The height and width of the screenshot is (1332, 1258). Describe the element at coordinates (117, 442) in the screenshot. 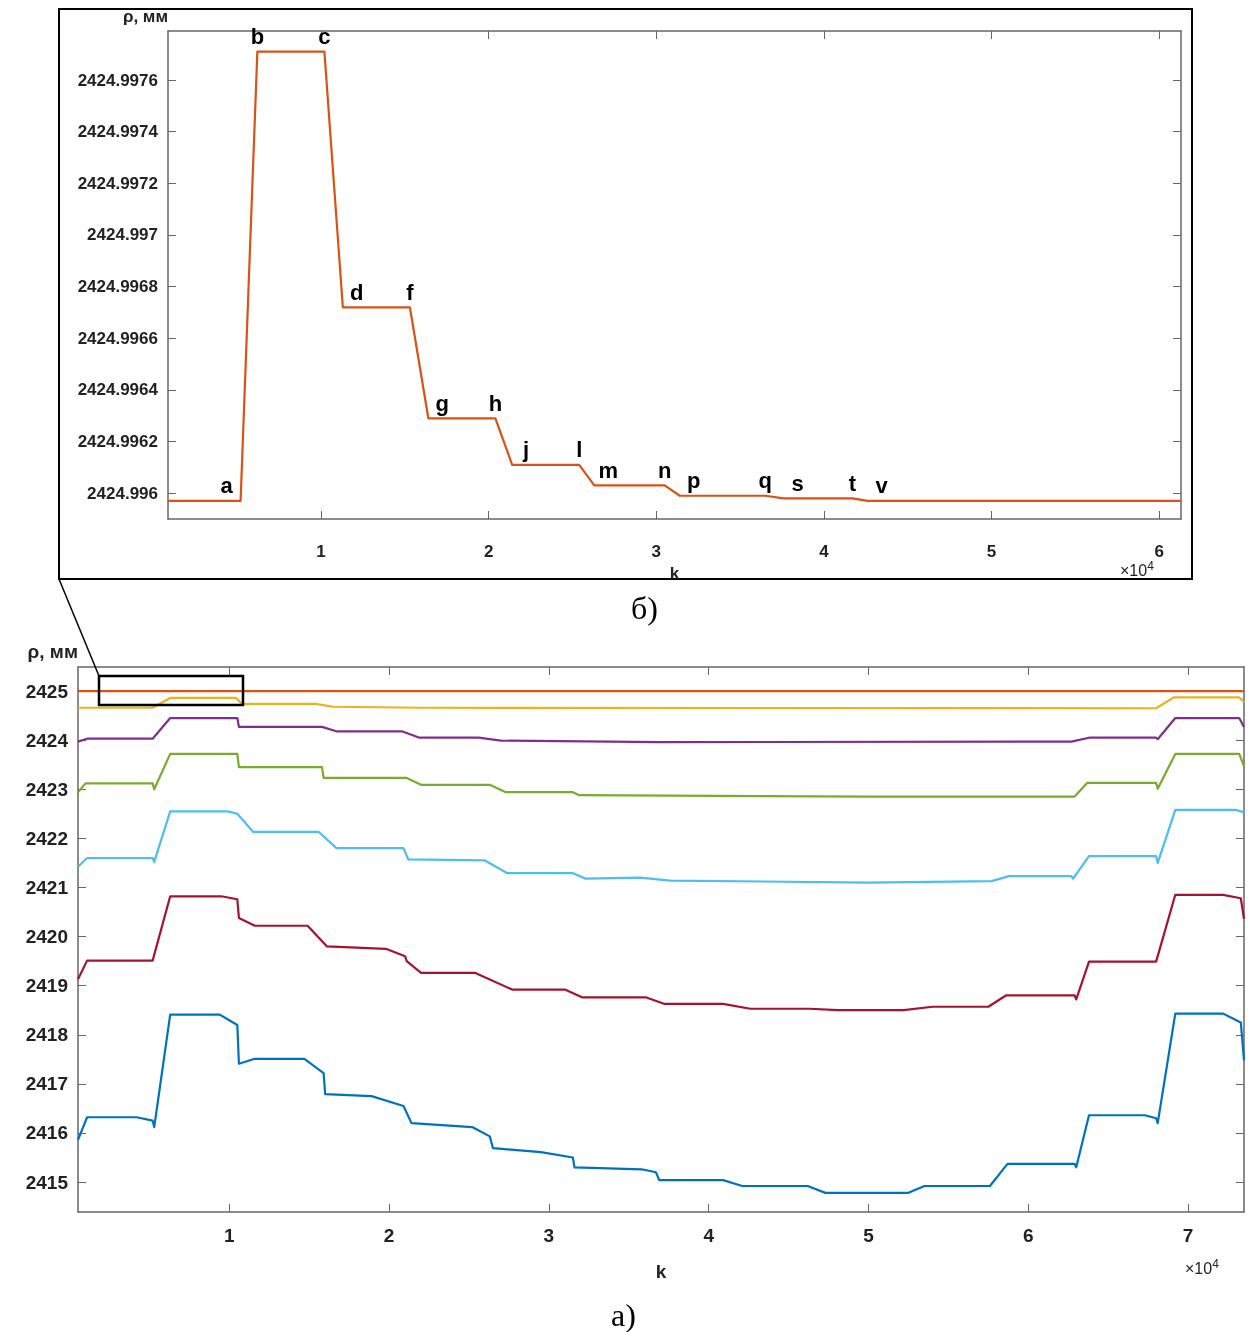

I see `y-tick-label: 2424.9962` at that location.